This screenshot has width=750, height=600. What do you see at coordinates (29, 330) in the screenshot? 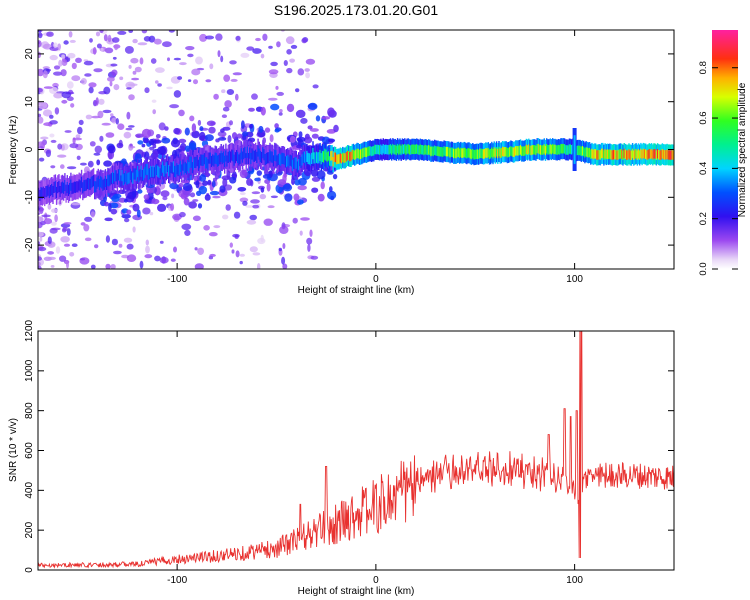
I see `y-tick-label: 1200` at bounding box center [29, 330].